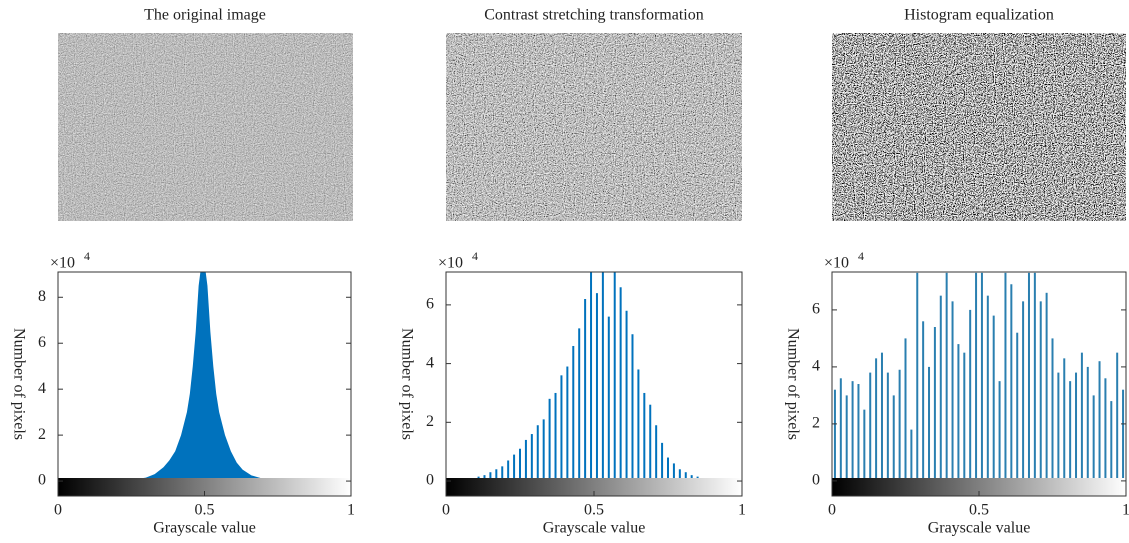  Describe the element at coordinates (979, 15) in the screenshot. I see `panel-title: Histogram equalization` at that location.